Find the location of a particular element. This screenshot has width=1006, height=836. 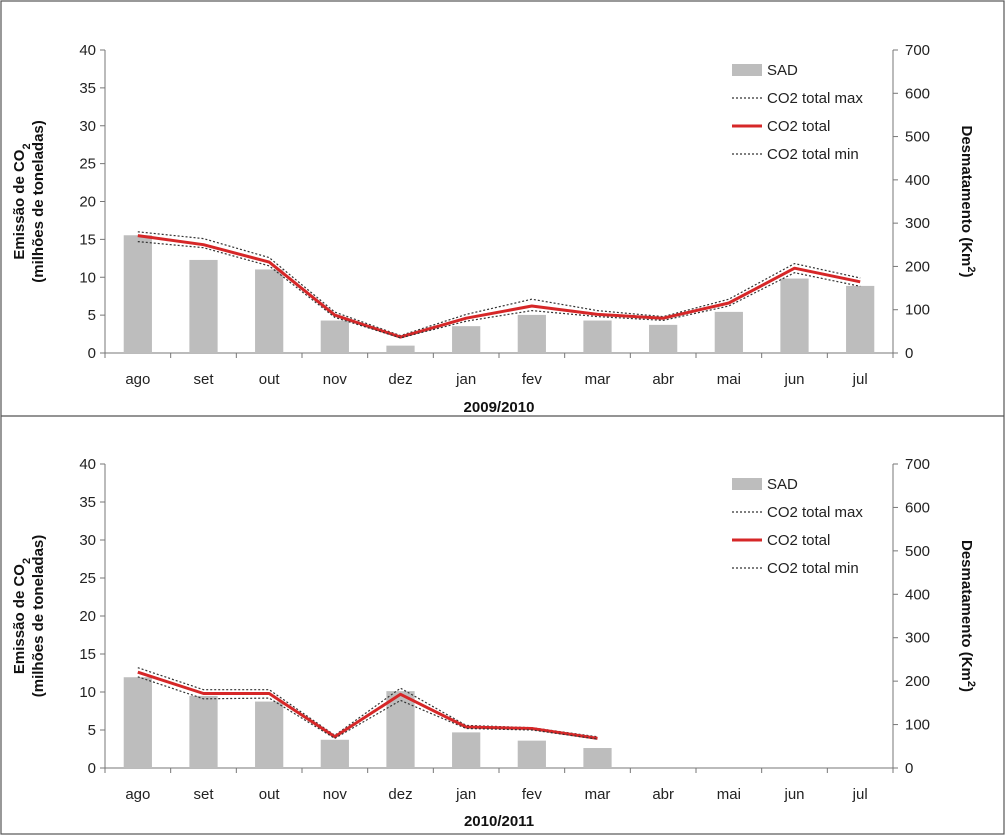

left-axis-title-line2: (milhões de toneladas) is located at coordinates (38, 616).